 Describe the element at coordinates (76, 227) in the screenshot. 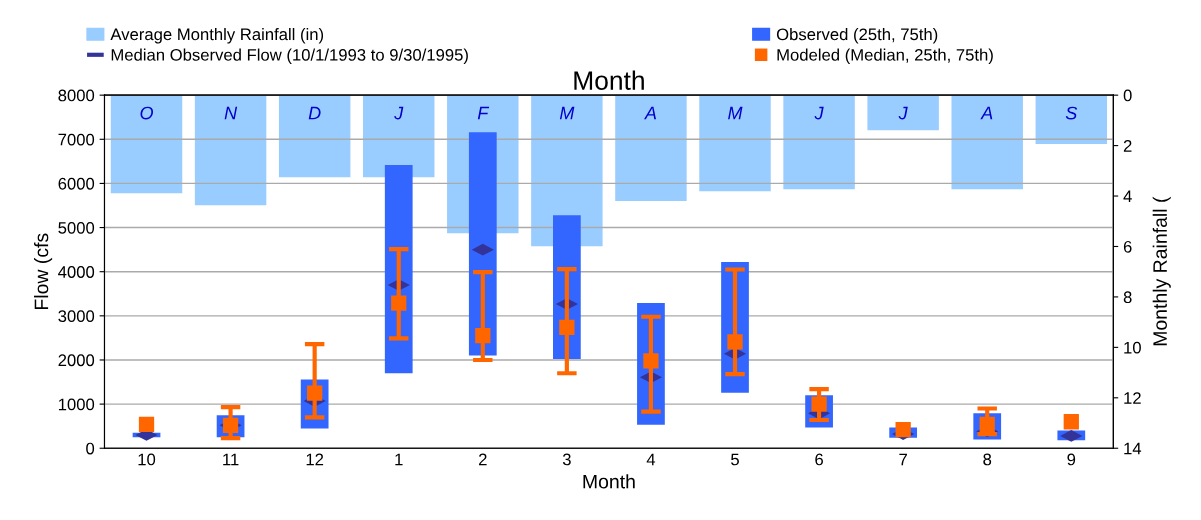

I see `y-tick-label: 5000` at that location.